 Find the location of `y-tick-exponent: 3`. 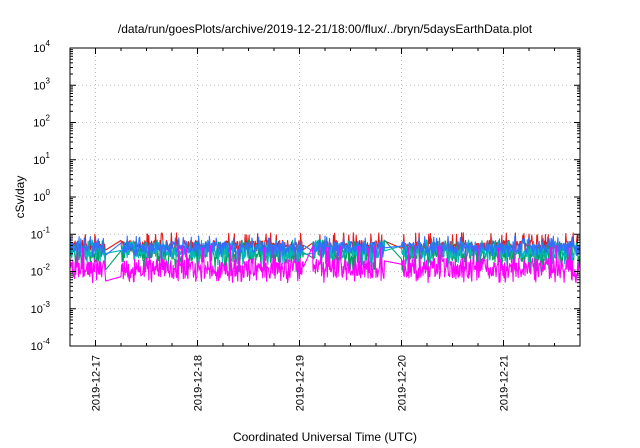

y-tick-exponent: 3 is located at coordinates (48, 80).